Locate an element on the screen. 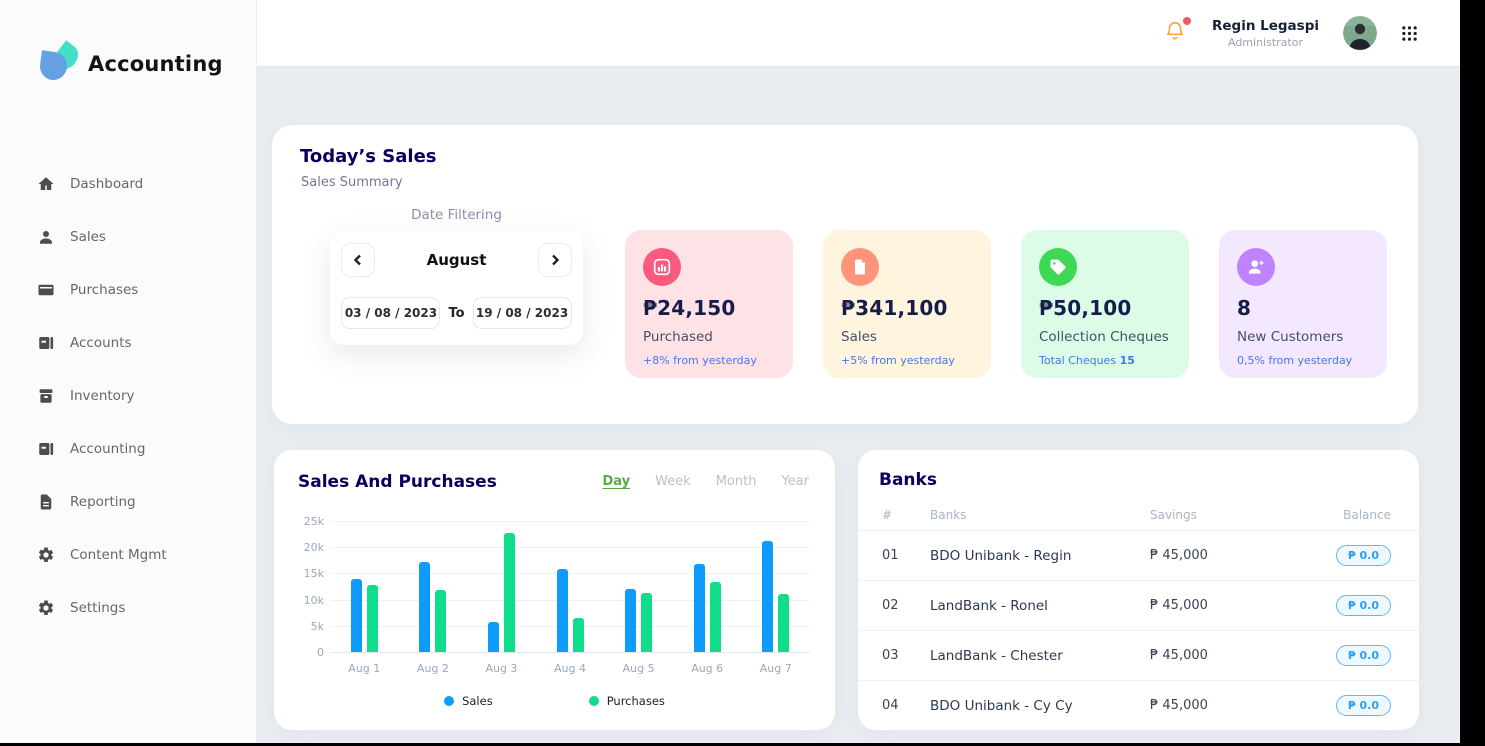 The image size is (1485, 746). notifications-button is located at coordinates (1177, 32).